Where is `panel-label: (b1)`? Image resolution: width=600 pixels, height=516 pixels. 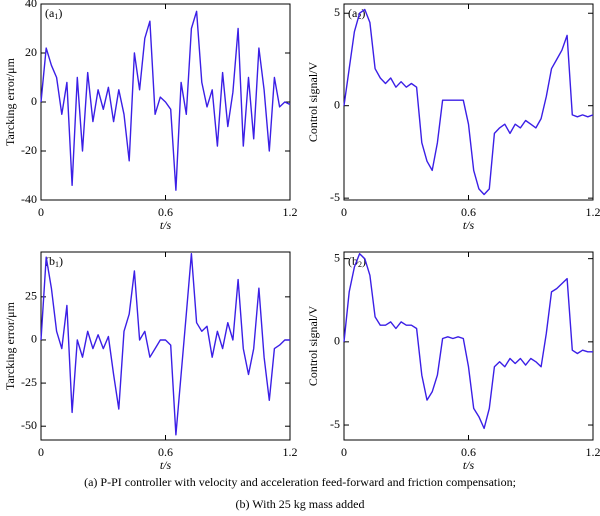
panel-label: (b1) is located at coordinates (54, 261).